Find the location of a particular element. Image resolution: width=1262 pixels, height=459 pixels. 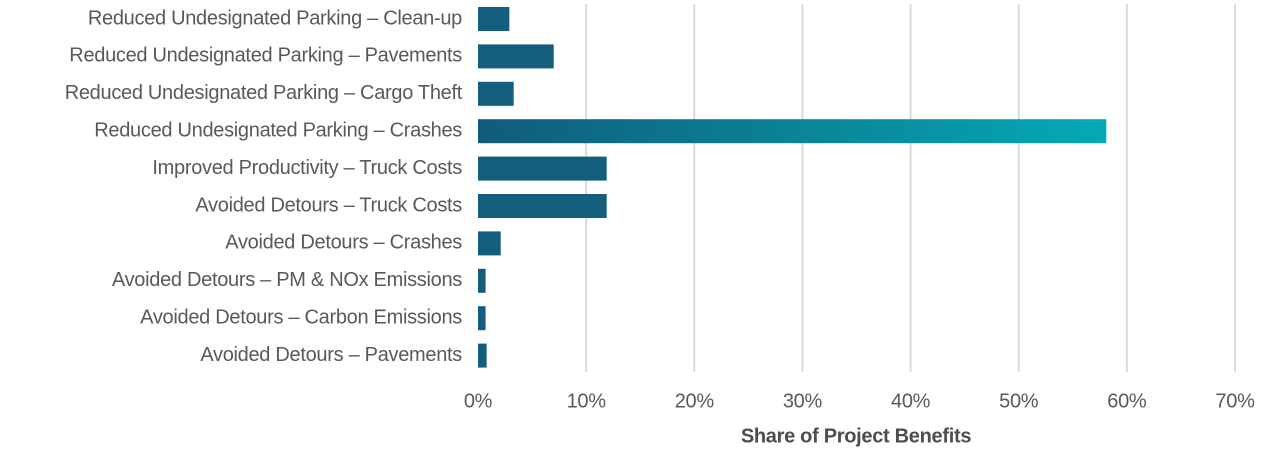

x-tick-label: 30% is located at coordinates (803, 401).